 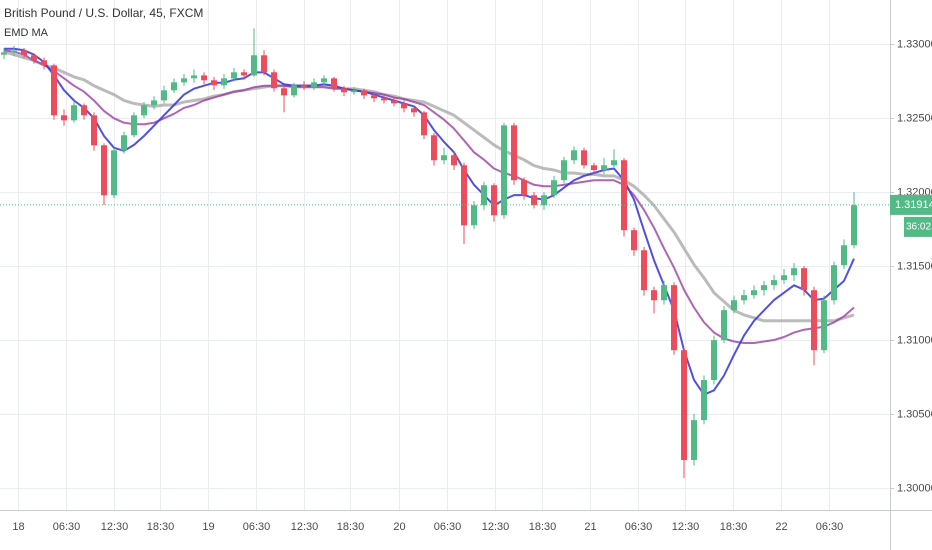 What do you see at coordinates (18, 527) in the screenshot?
I see `x-tick-label: 18` at bounding box center [18, 527].